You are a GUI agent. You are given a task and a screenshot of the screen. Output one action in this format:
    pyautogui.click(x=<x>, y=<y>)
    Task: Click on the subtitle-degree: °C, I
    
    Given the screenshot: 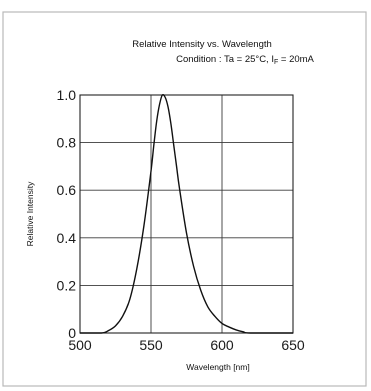 What is the action you would take?
    pyautogui.click(x=264, y=59)
    